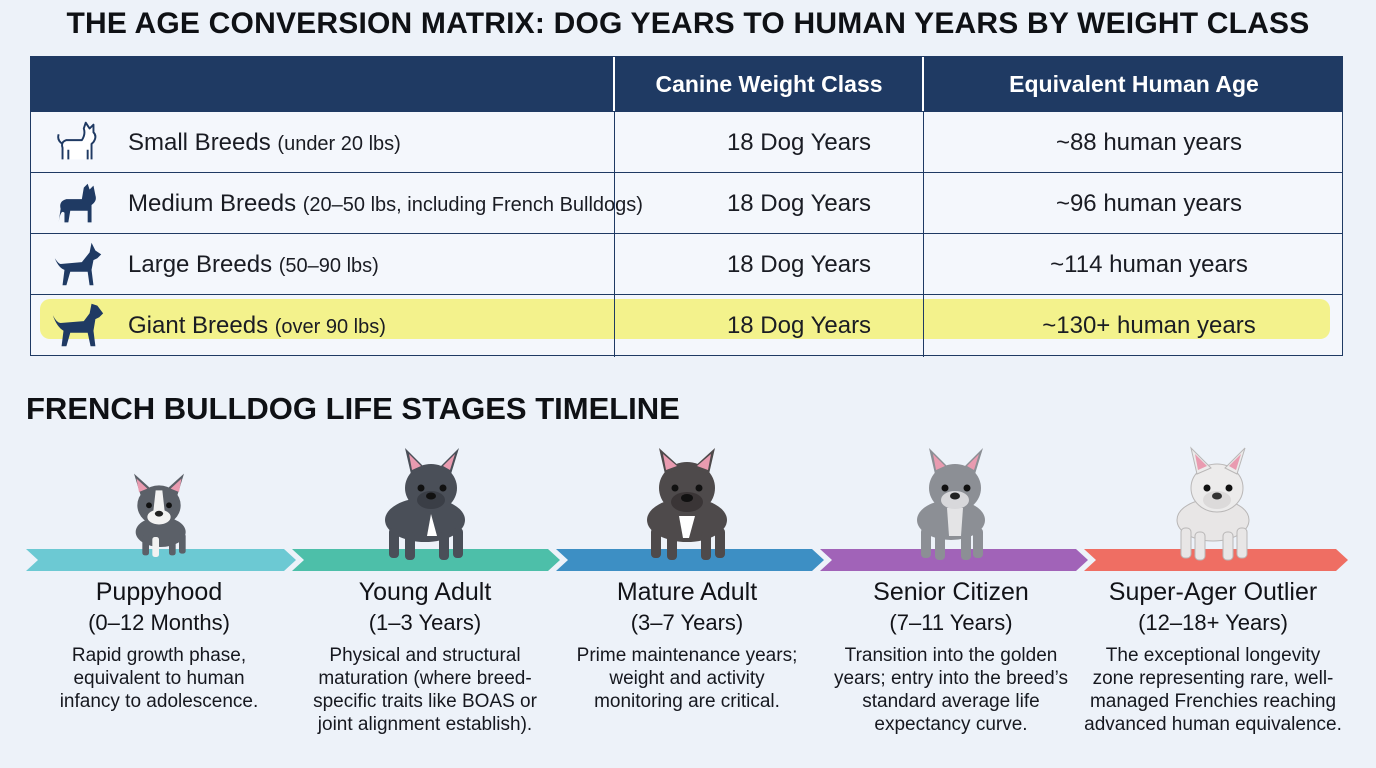 The width and height of the screenshot is (1376, 768). I want to click on human-years-value: ~114 human years, so click(1149, 264).